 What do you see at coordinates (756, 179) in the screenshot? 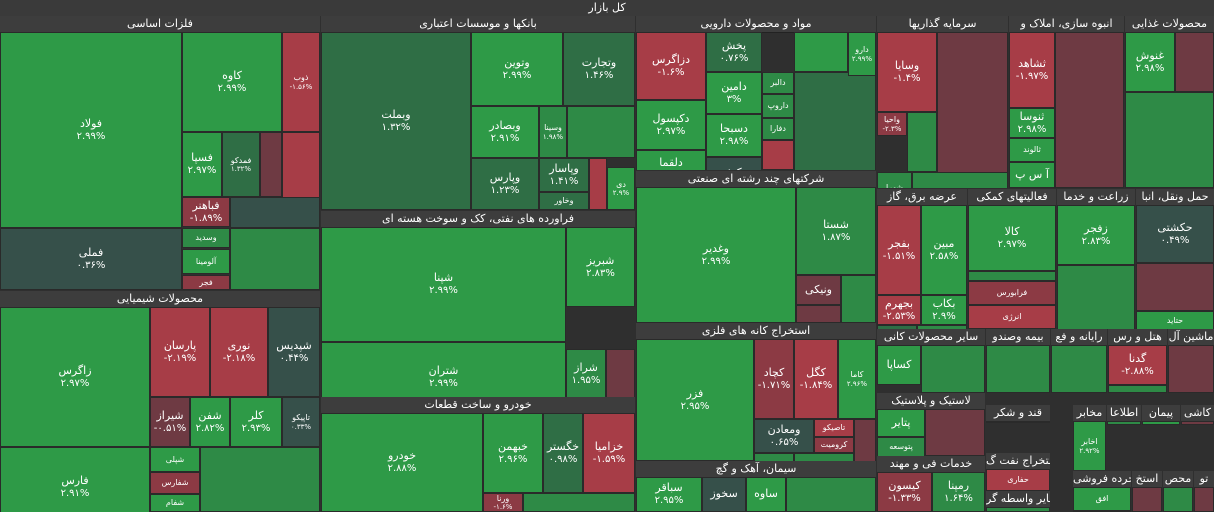
I see `sector-header: شرکتهای چند رشته ای صنعتی` at bounding box center [756, 179].